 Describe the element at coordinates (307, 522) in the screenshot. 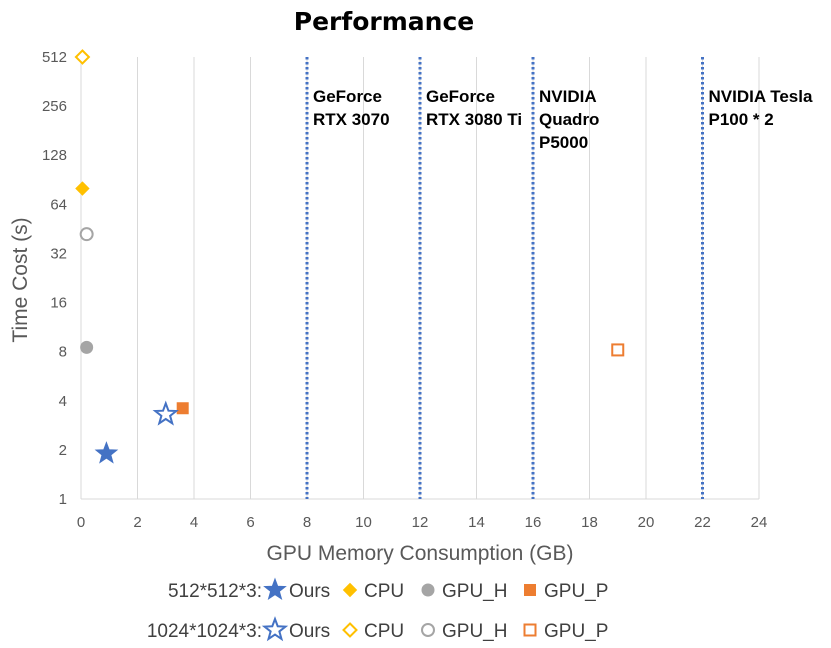

I see `x-tick-label: 8` at that location.